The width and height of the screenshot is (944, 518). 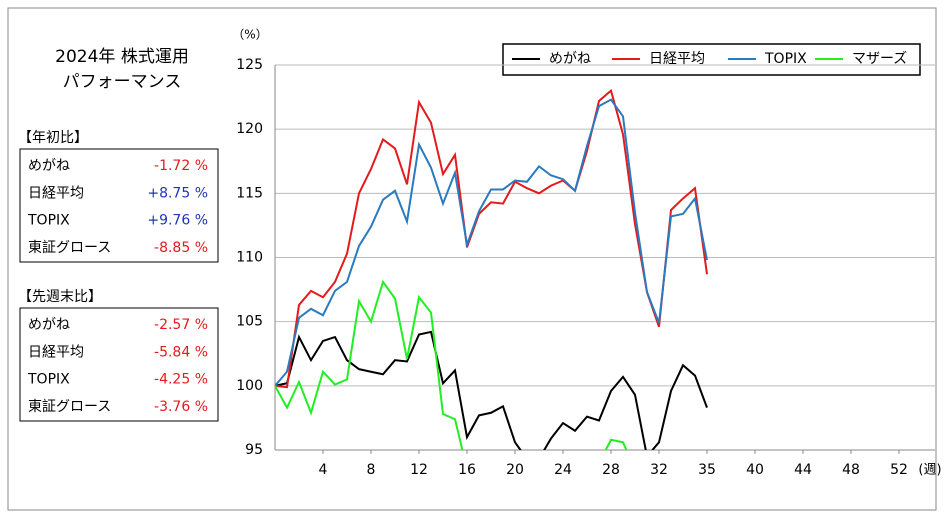 What do you see at coordinates (181, 352) in the screenshot?
I see `row-value: -5.84 %` at bounding box center [181, 352].